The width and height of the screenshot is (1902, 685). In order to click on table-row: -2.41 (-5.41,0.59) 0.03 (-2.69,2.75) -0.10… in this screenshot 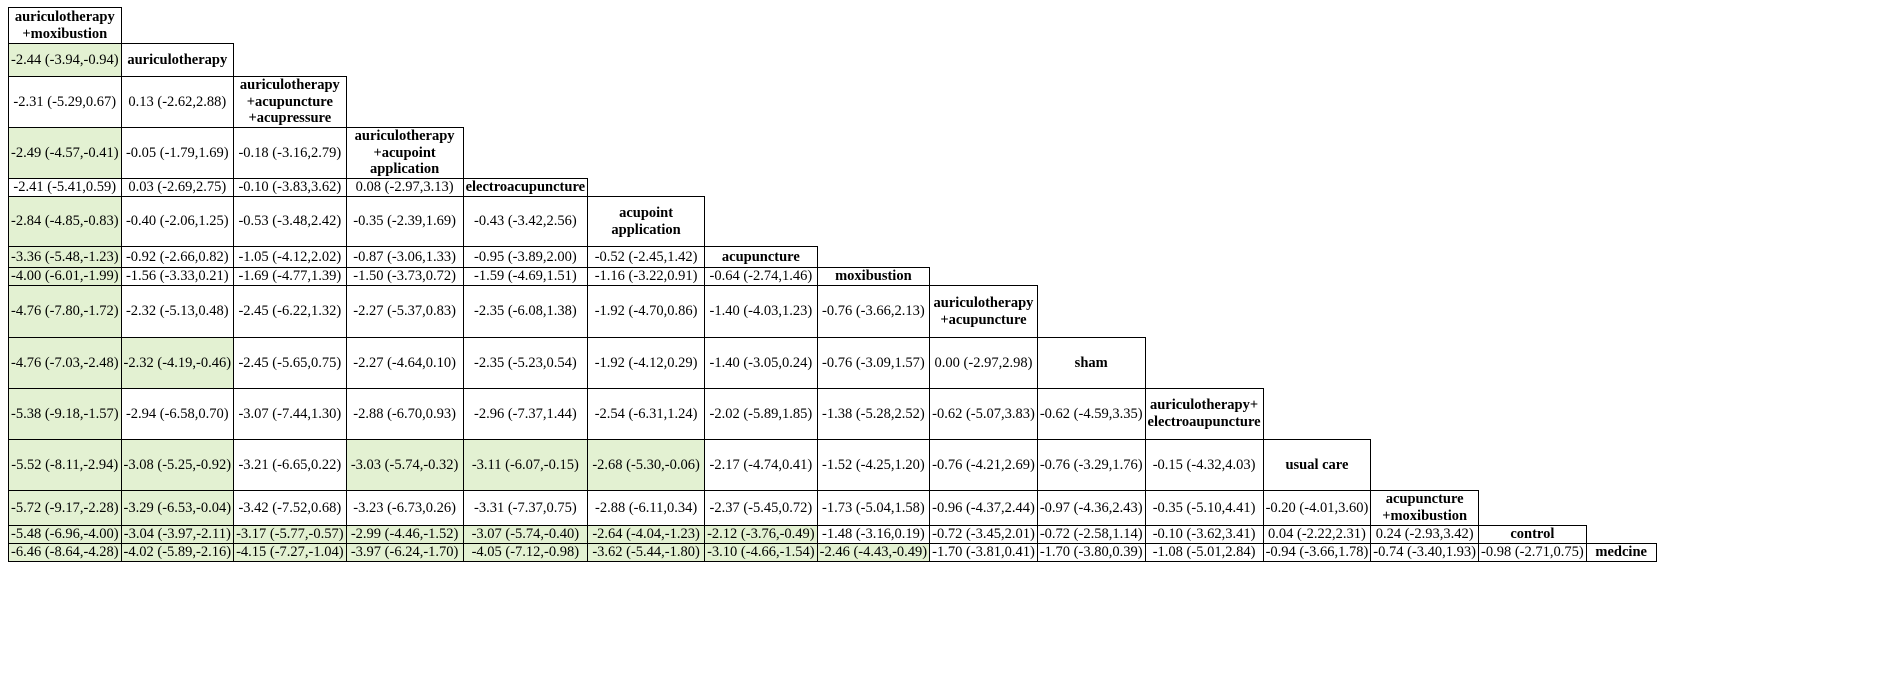, I will do `click(832, 188)`.